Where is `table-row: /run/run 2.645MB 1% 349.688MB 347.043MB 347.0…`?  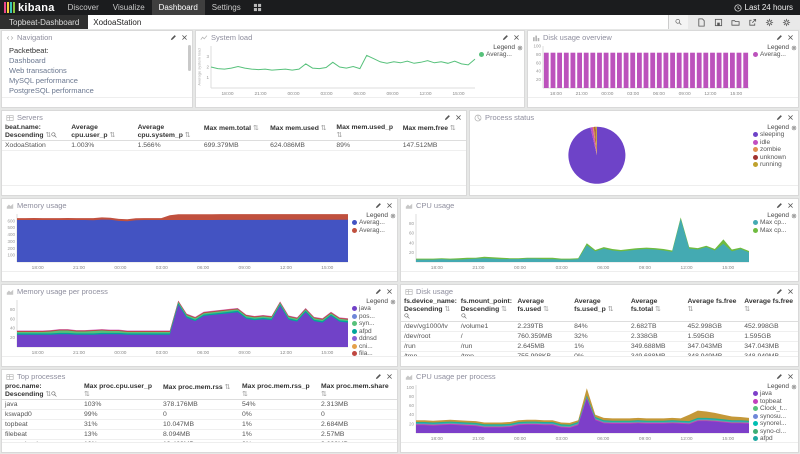
table-row: /run/run 2.645MB 1% 349.688MB 347.043MB 347.0… is located at coordinates (599, 346).